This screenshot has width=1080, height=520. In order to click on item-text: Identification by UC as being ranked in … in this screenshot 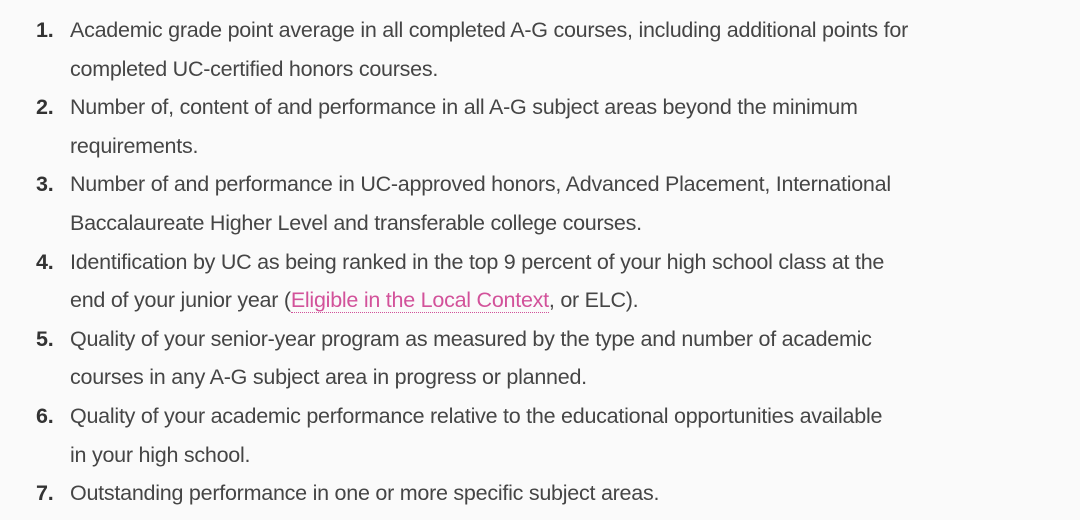, I will do `click(477, 261)`.